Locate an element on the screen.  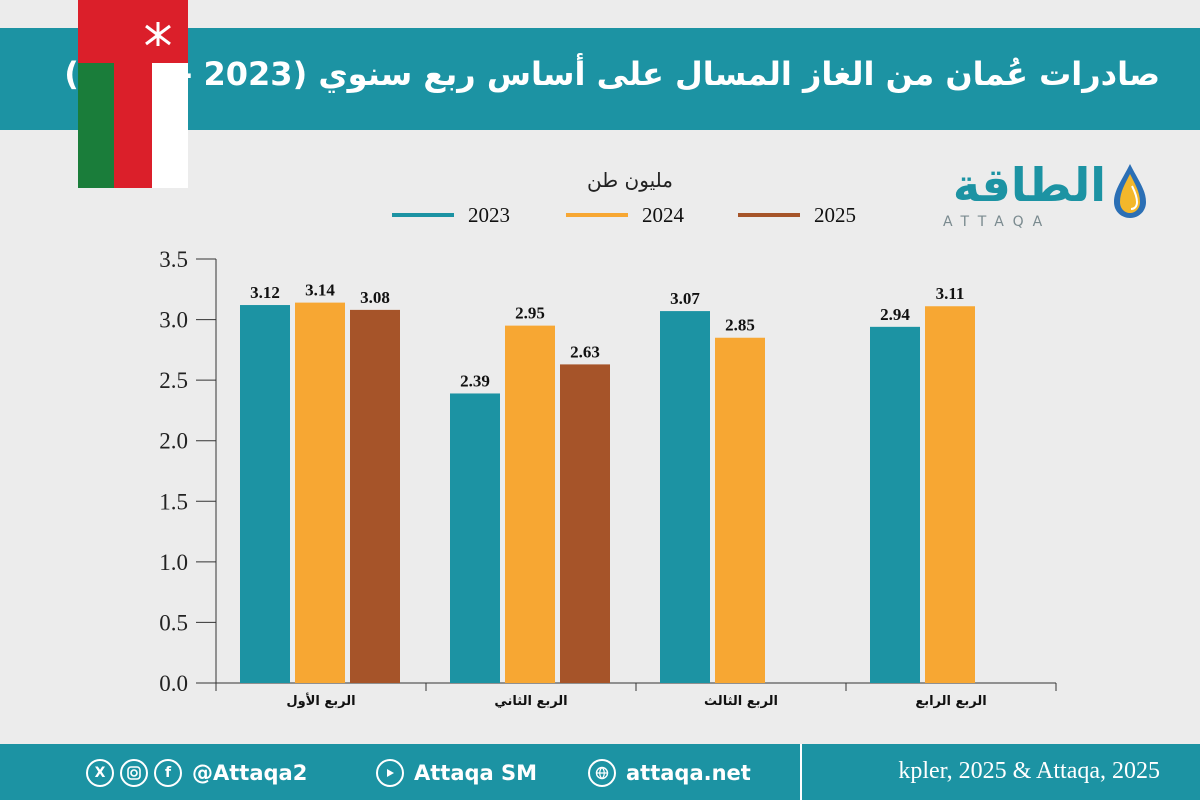
chart-unit-label: مليون طن is located at coordinates (630, 180).